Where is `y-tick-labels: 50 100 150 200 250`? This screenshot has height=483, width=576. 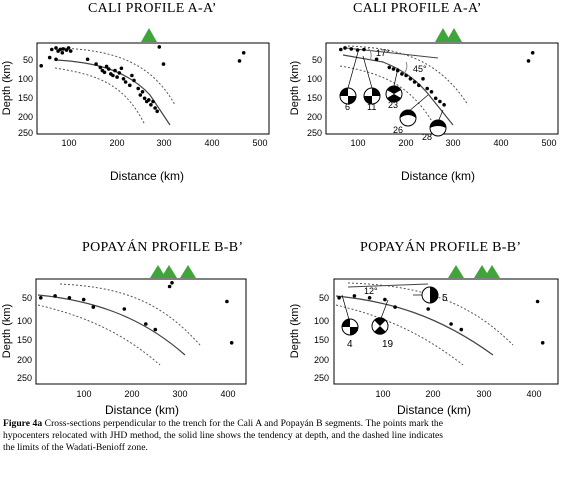 y-tick-labels: 50 100 150 200 250 is located at coordinates (321, 338).